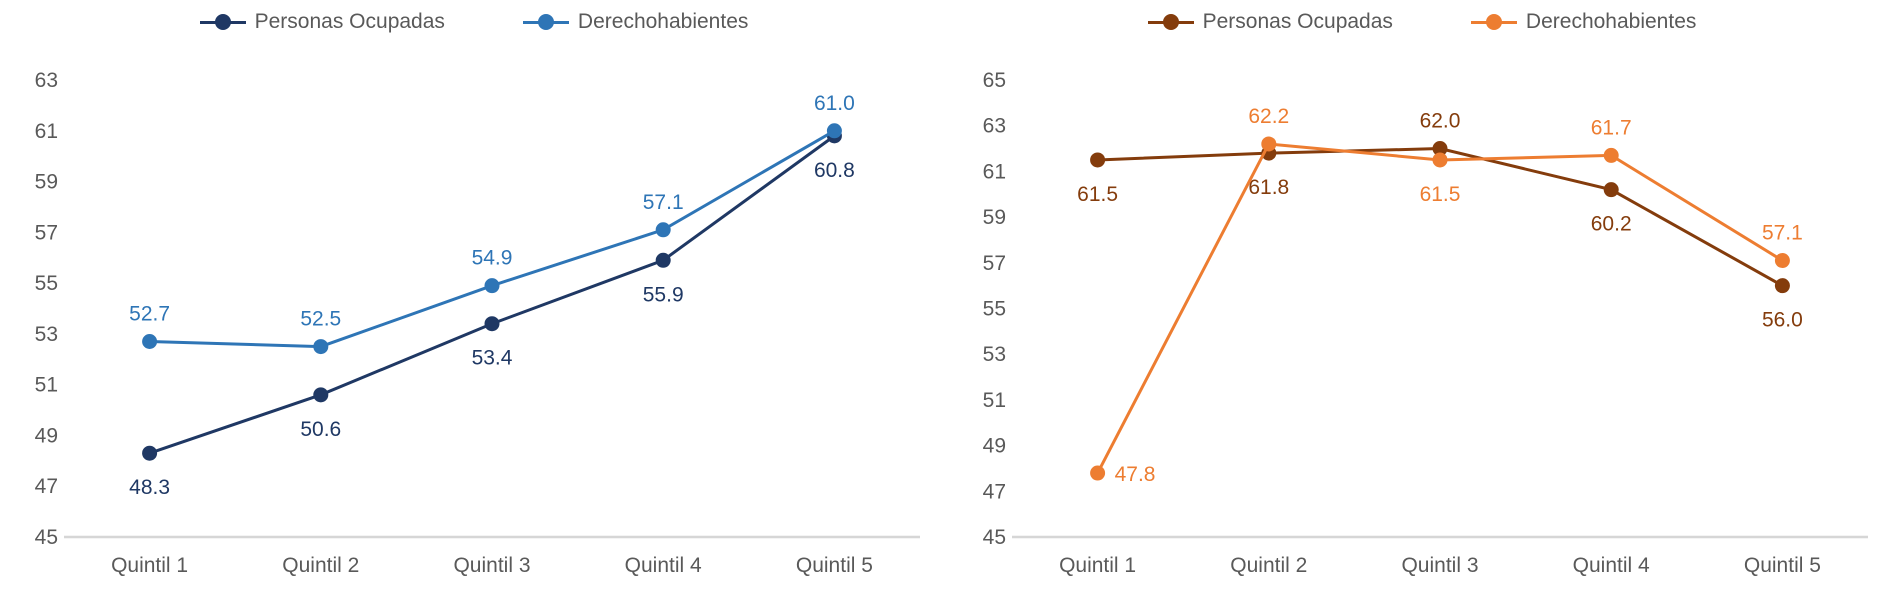  I want to click on data-point-label: 48.3, so click(149, 487).